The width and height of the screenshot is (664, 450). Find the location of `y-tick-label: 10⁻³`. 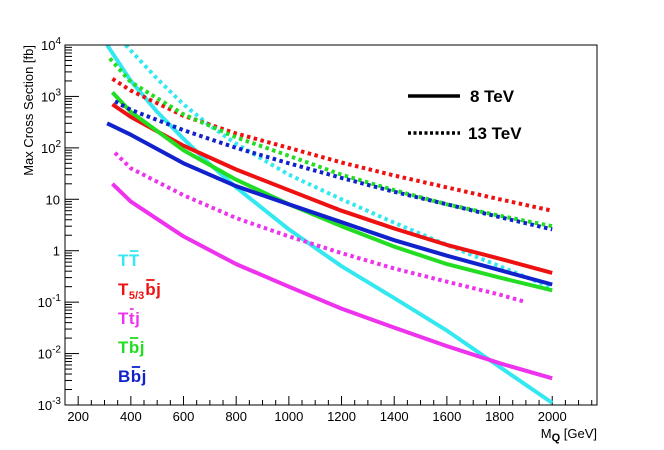

y-tick-label: 10⁻³ is located at coordinates (50, 404).